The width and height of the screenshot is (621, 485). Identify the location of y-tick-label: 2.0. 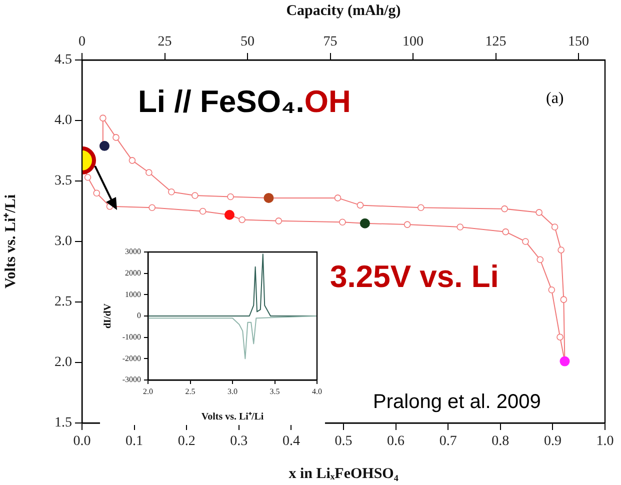
(63, 362).